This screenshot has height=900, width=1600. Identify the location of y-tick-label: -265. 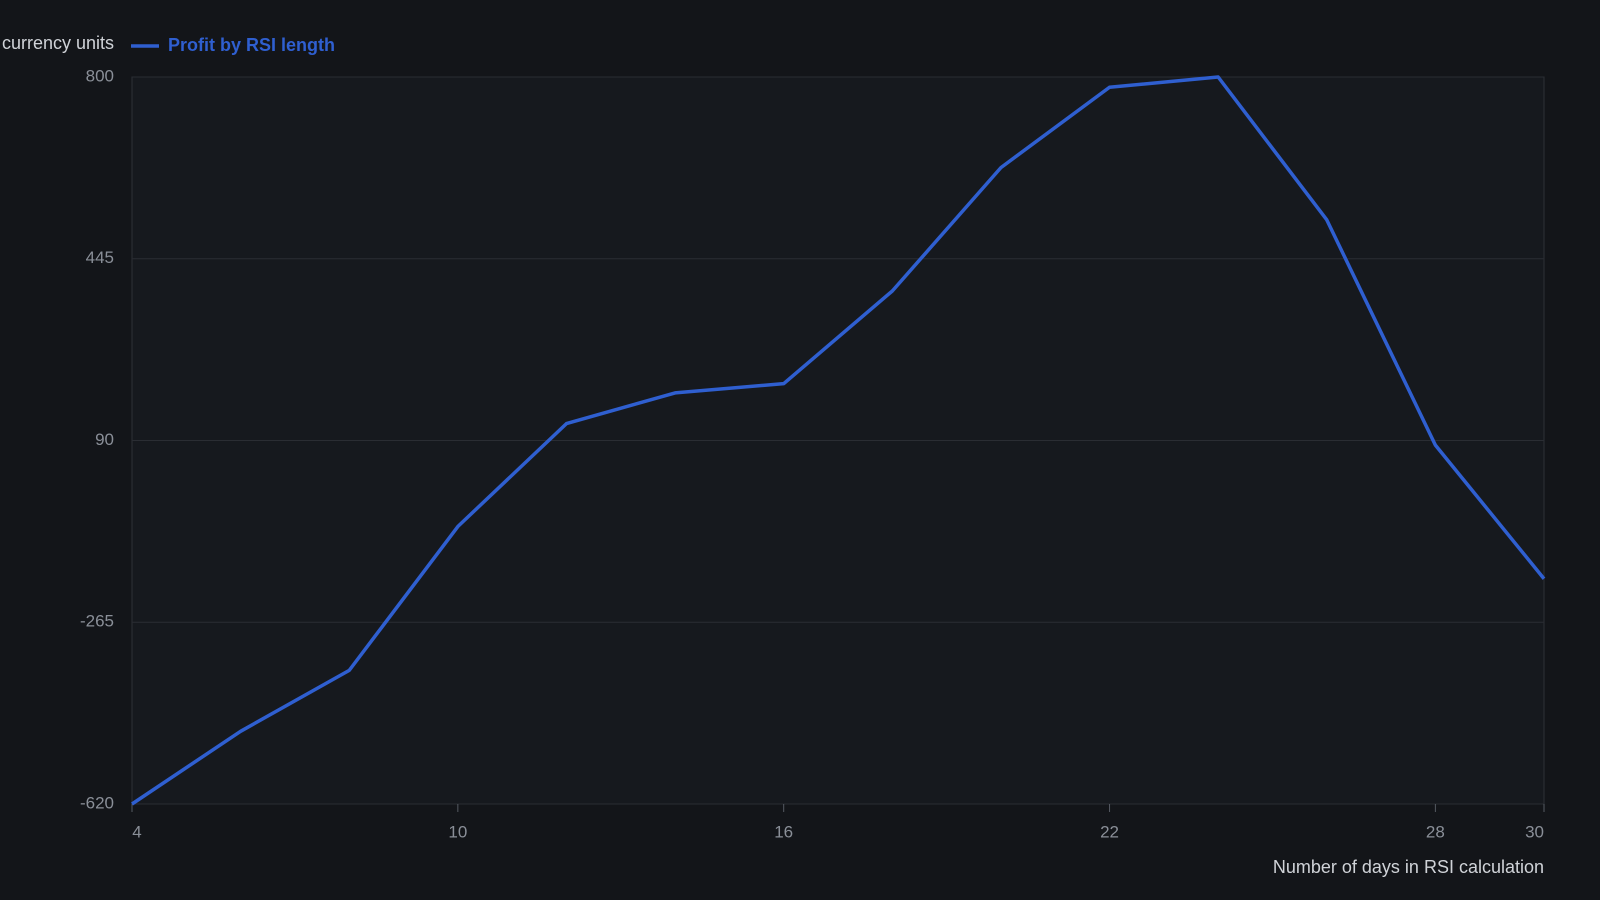
(97, 621).